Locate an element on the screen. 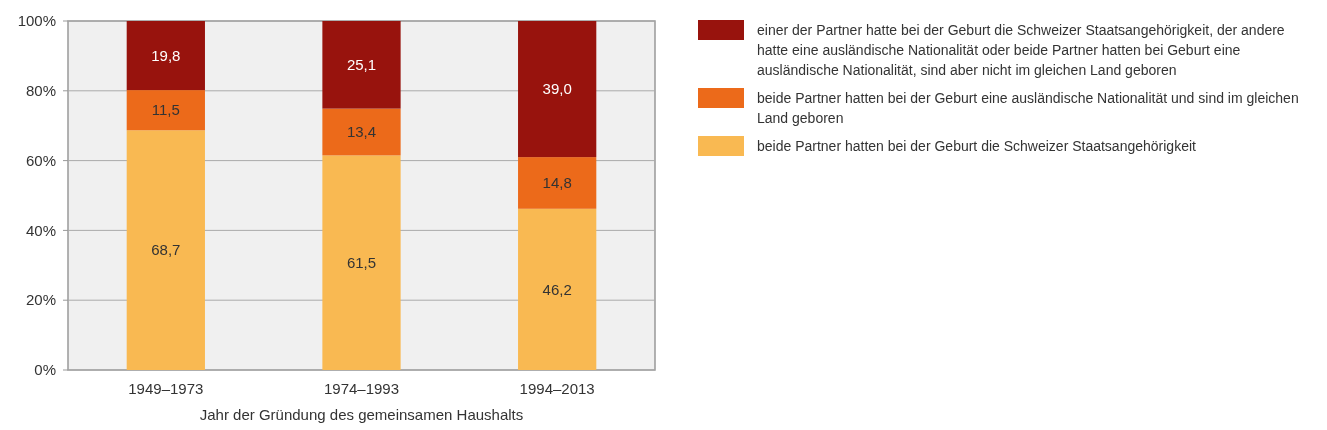 The width and height of the screenshot is (1327, 430). data-label: 46,2 is located at coordinates (557, 289).